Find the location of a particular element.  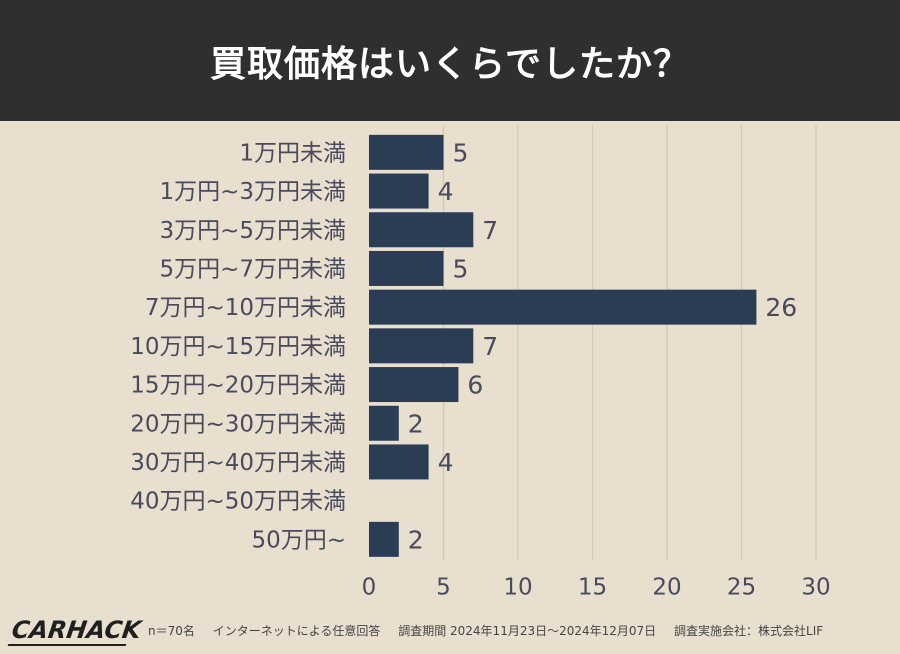

x-tick-label: 25 is located at coordinates (741, 588).